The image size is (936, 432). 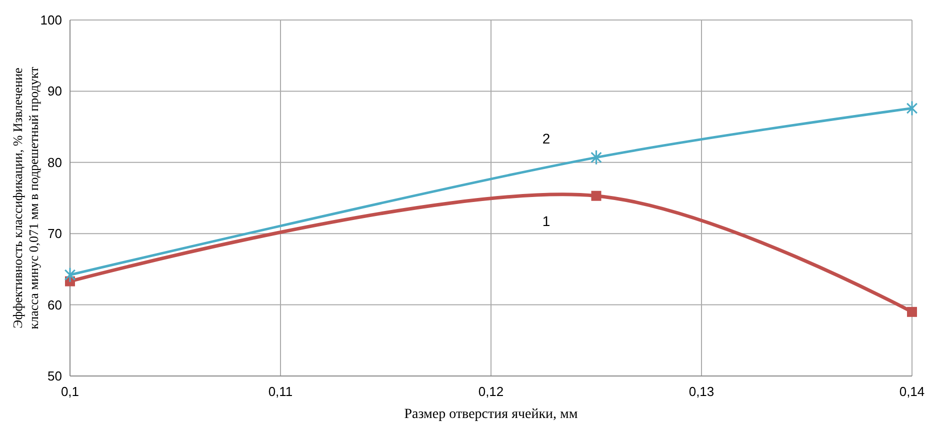 What do you see at coordinates (491, 414) in the screenshot?
I see `x-axis-title: Размер отверстия ячейки, мм` at bounding box center [491, 414].